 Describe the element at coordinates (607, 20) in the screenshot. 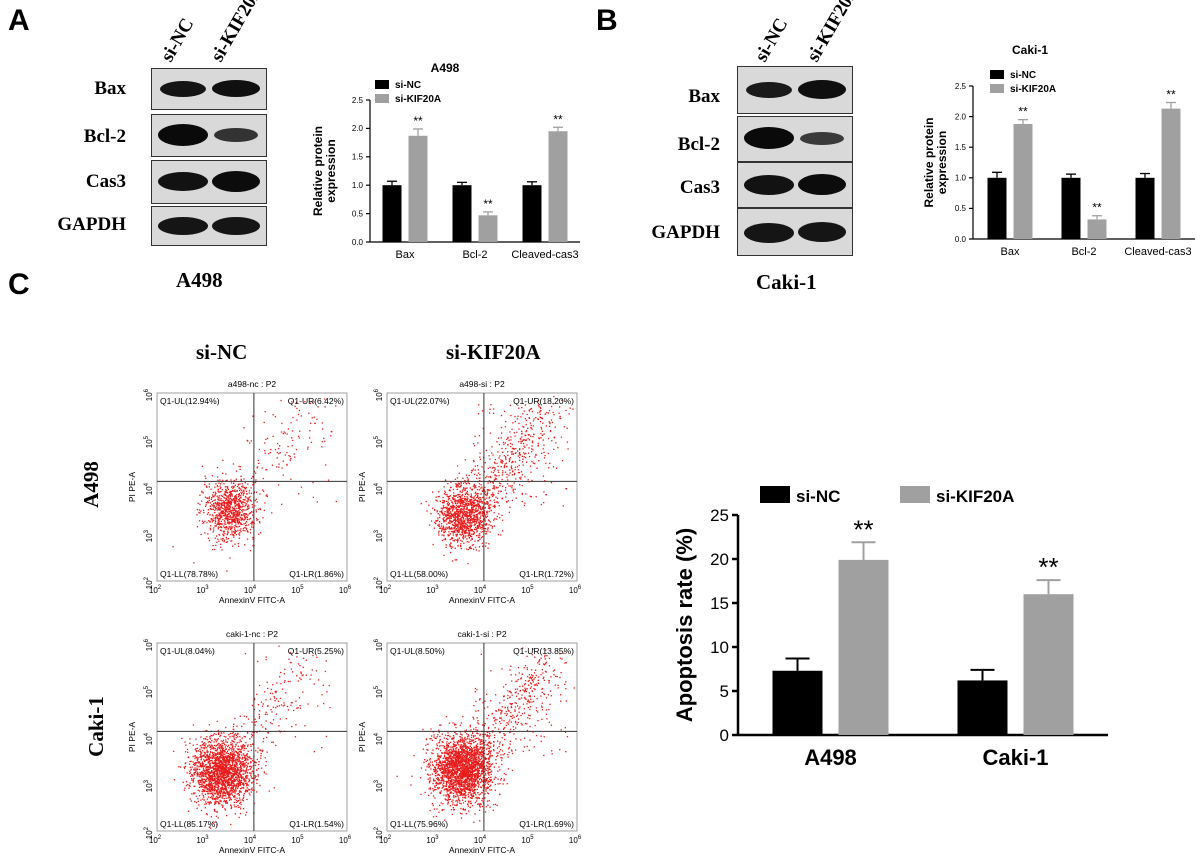

I see `panel-letter-b: B` at that location.